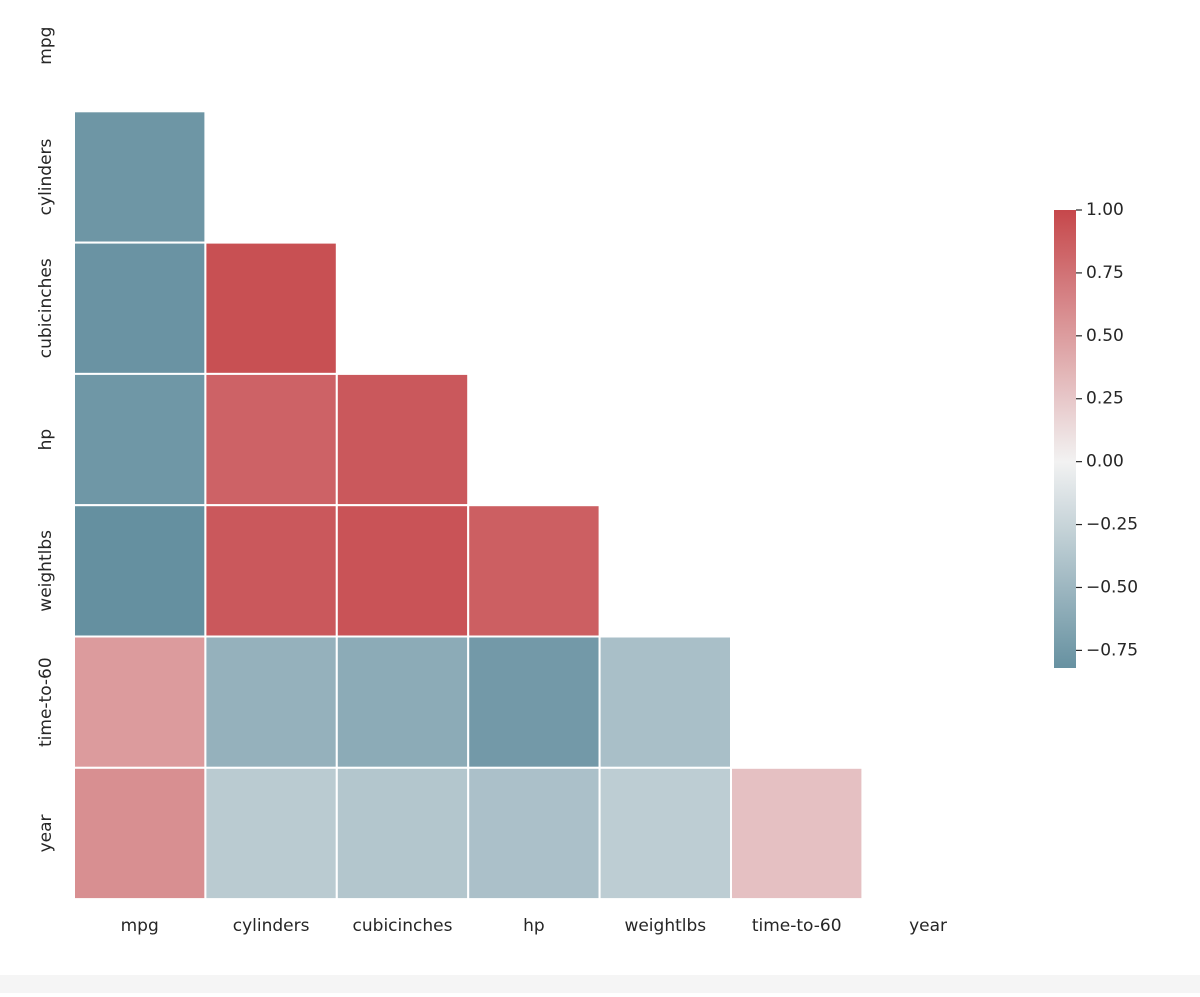 The width and height of the screenshot is (1200, 997). Describe the element at coordinates (46, 176) in the screenshot. I see `y-tick-label: cylinders` at that location.